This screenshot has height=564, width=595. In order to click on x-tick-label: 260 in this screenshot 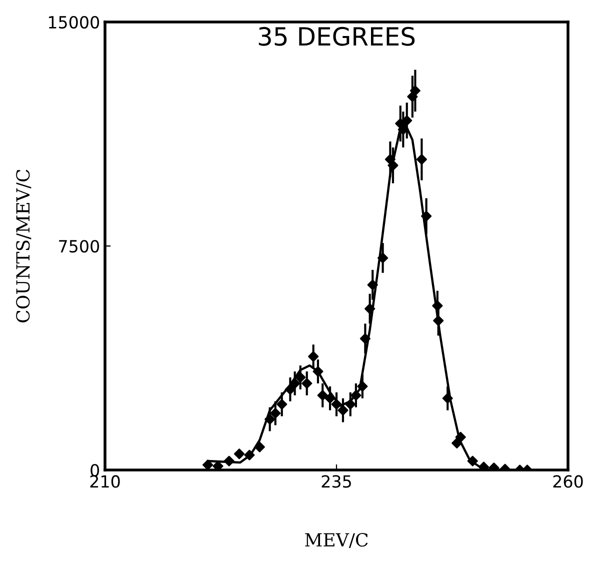, I will do `click(568, 481)`.